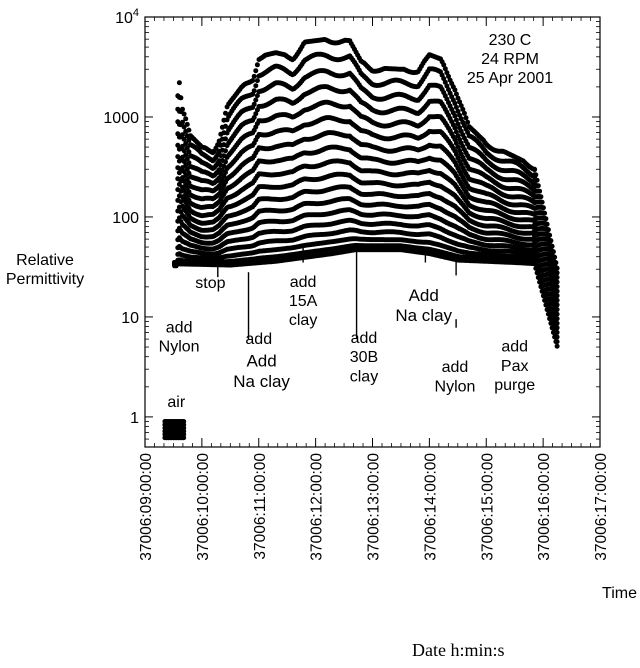 This screenshot has width=640, height=668. I want to click on y-tick-label: 100, so click(125, 218).